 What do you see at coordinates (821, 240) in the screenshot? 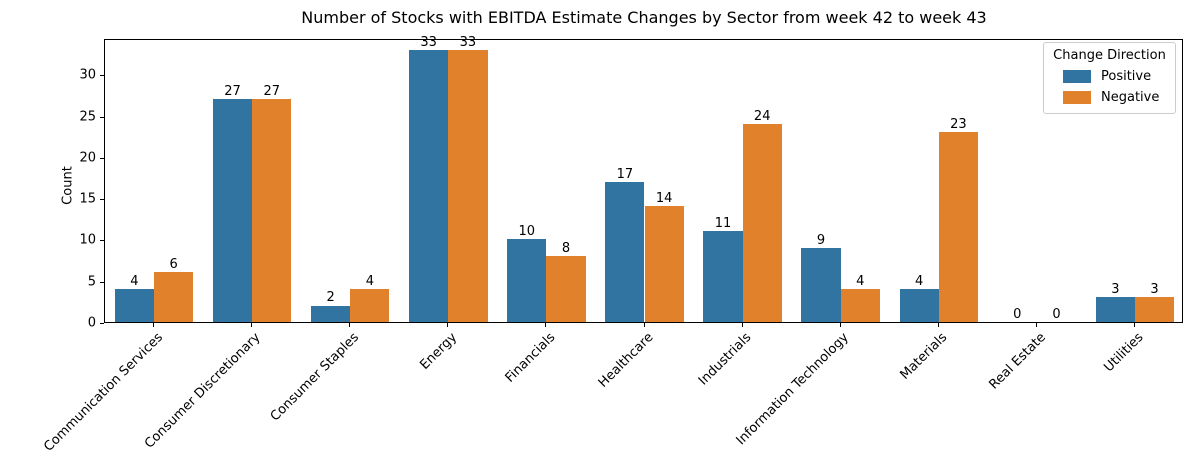
I see `bar-value-label: 9` at bounding box center [821, 240].